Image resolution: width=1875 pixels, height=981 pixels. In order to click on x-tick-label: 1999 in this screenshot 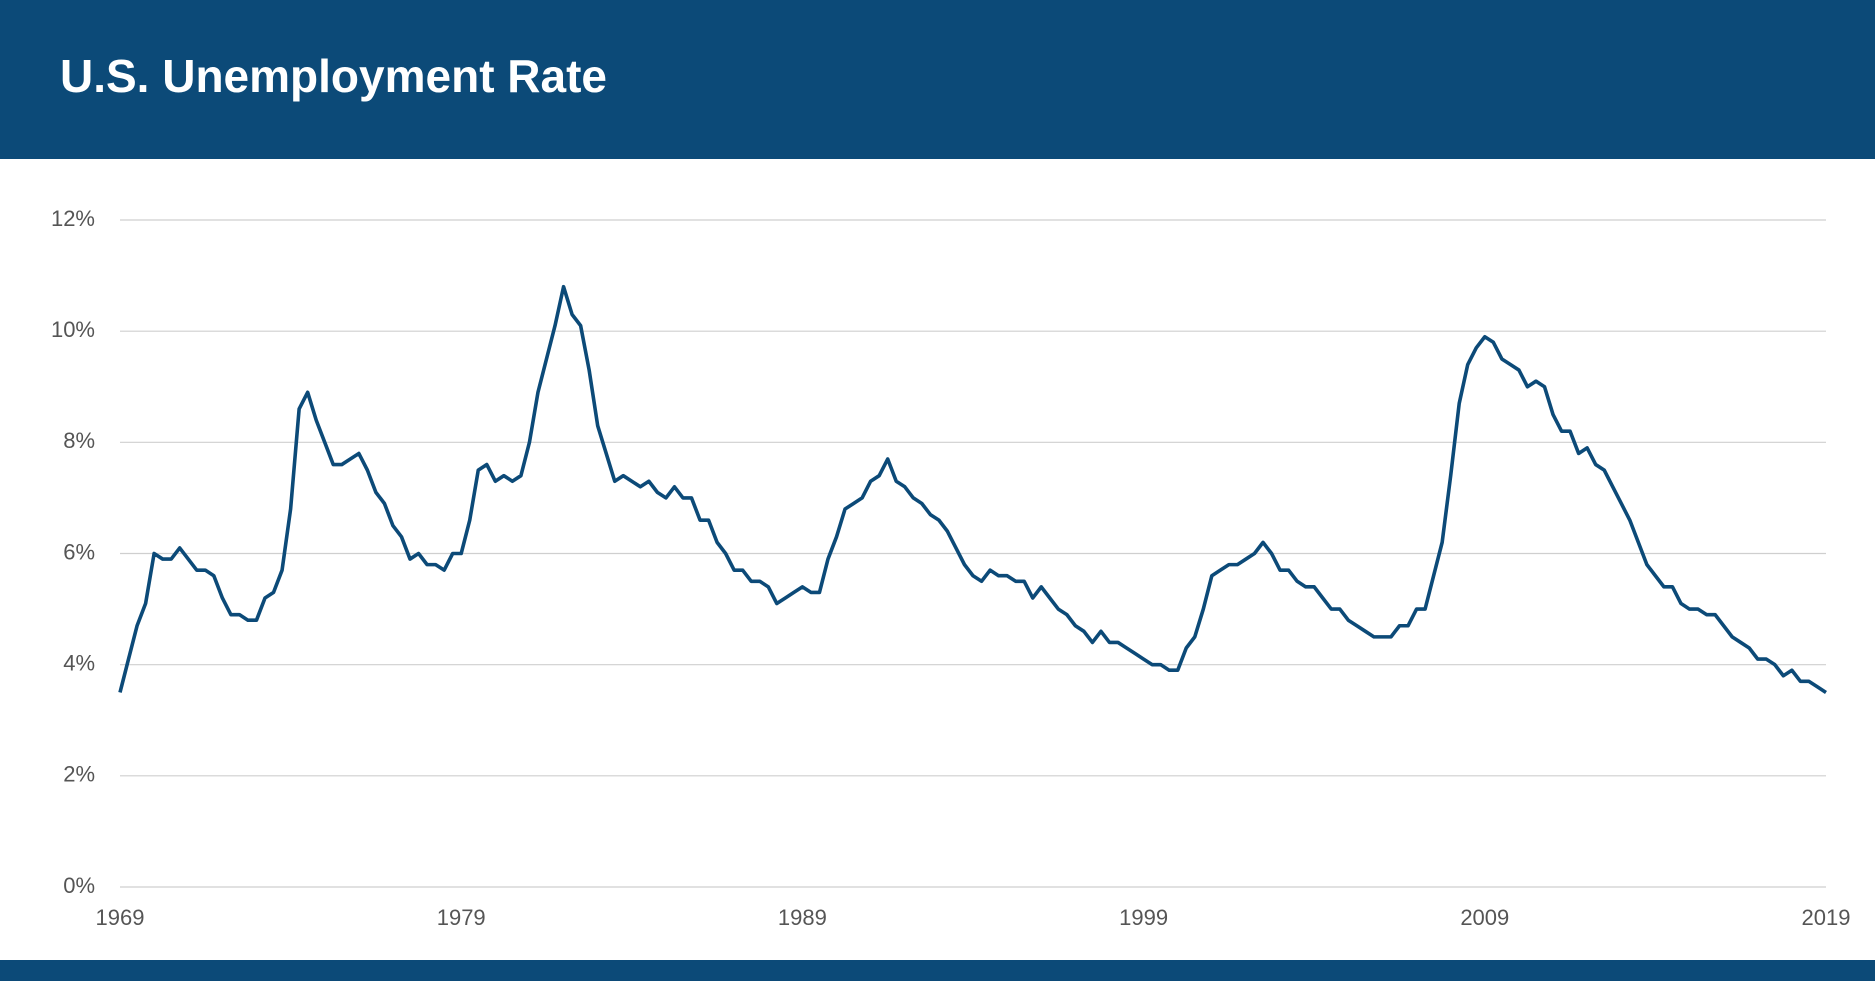, I will do `click(1143, 917)`.